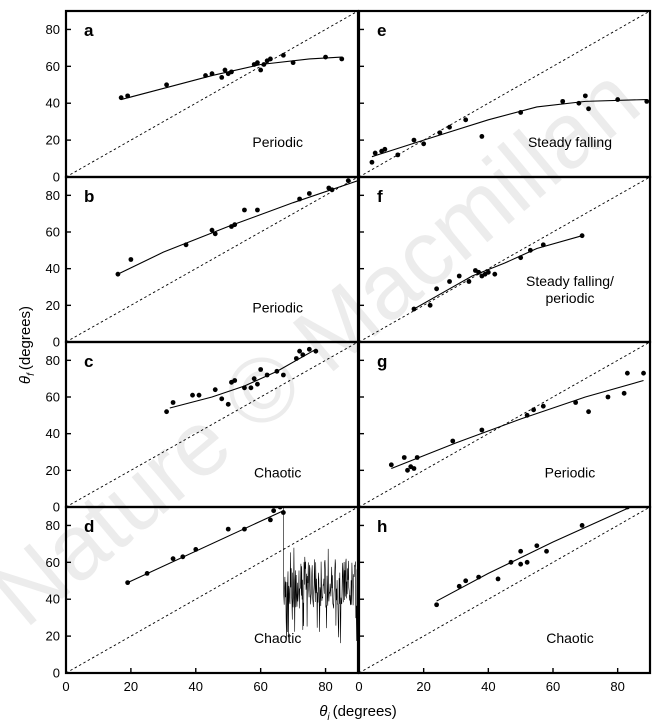 This screenshot has width=652, height=721. Describe the element at coordinates (53, 636) in the screenshot. I see `y-tick-label: 20` at that location.